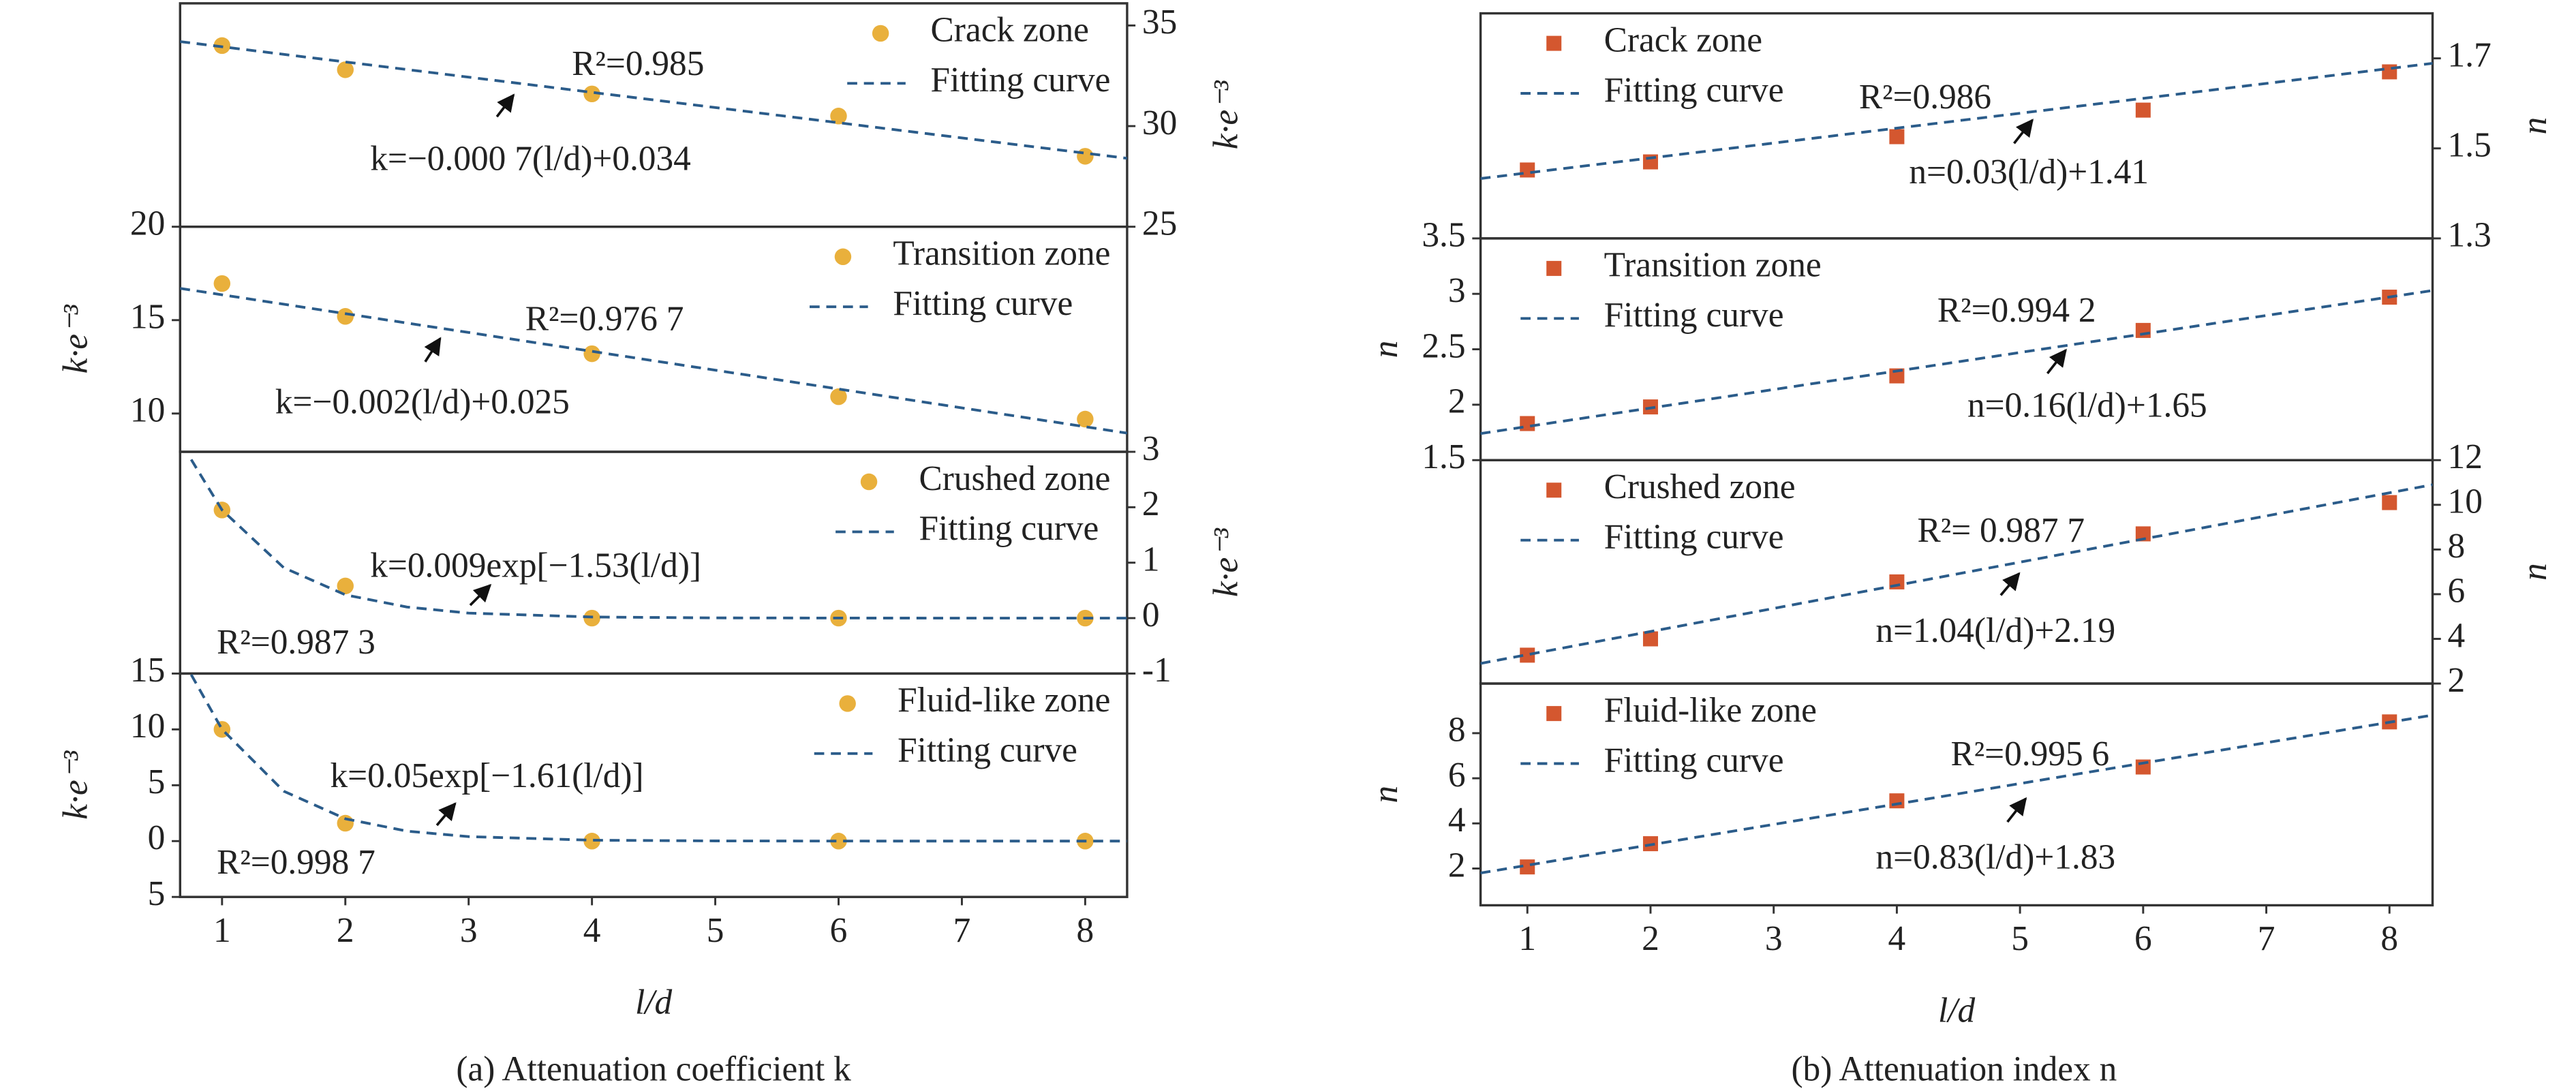 Image resolution: width=2576 pixels, height=1091 pixels. What do you see at coordinates (2087, 406) in the screenshot?
I see `annotation: n=0.16(l/d)+1.65` at bounding box center [2087, 406].